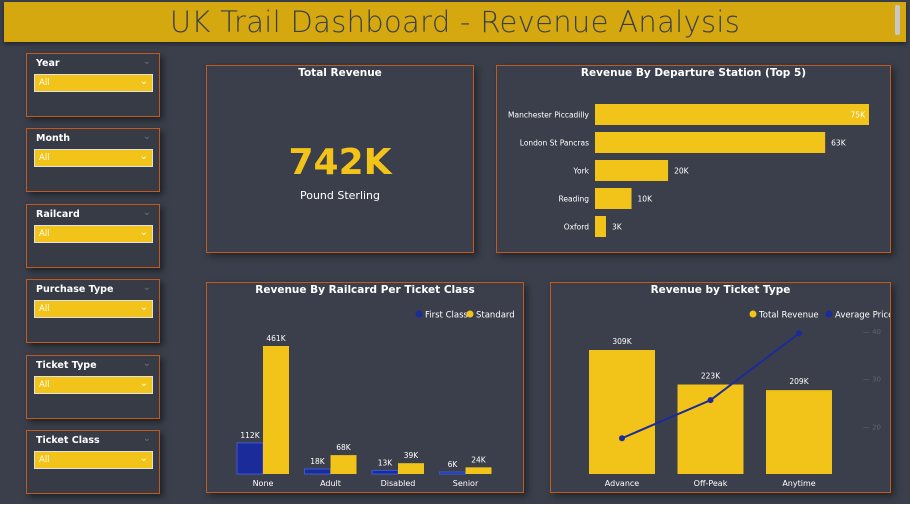 The image size is (910, 510). Describe the element at coordinates (340, 162) in the screenshot. I see `kpi-value: 742K` at that location.